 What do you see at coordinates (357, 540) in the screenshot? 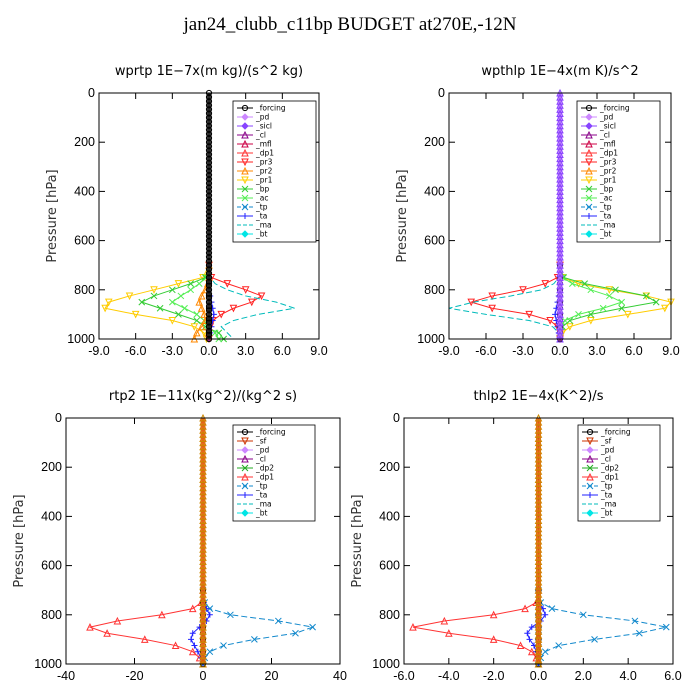
I see `y-axis-label: Pressure [hPa]` at bounding box center [357, 540].